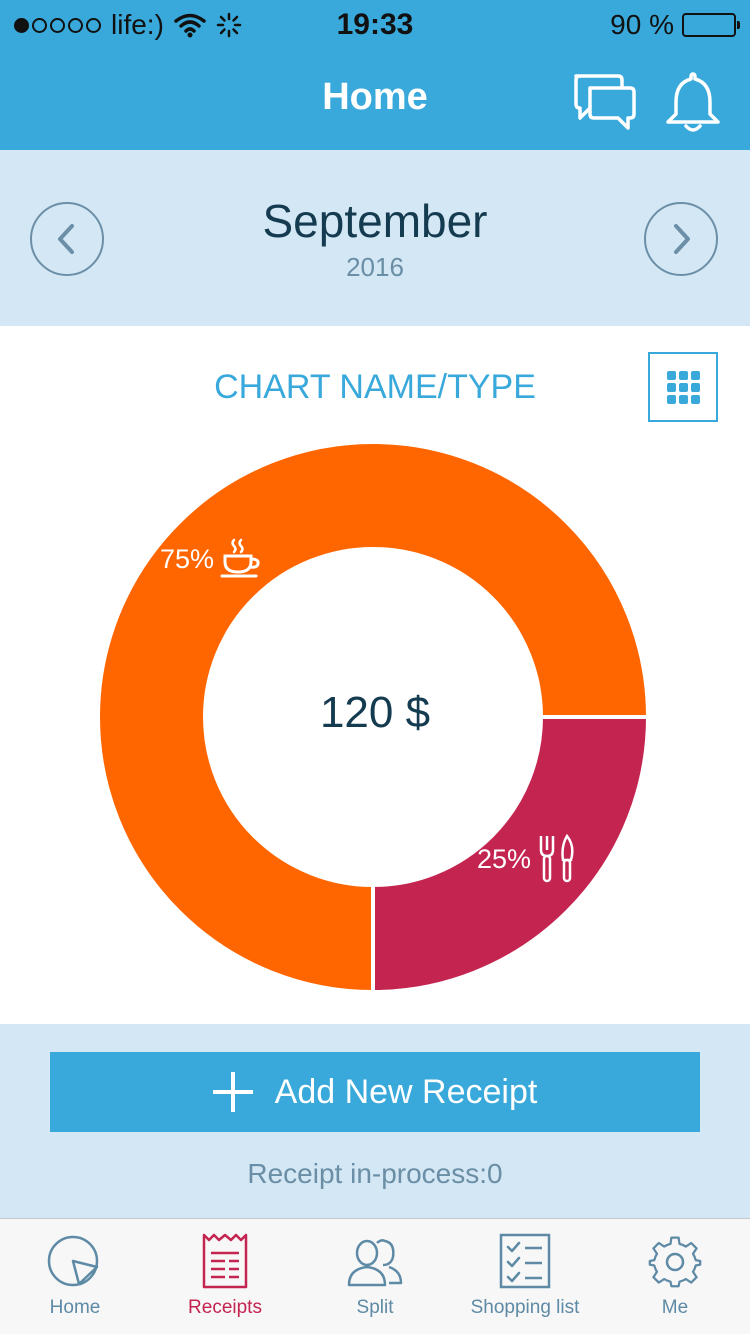 The height and width of the screenshot is (1334, 750). What do you see at coordinates (504, 858) in the screenshot?
I see `slice-percent-restaurant: 25%` at bounding box center [504, 858].